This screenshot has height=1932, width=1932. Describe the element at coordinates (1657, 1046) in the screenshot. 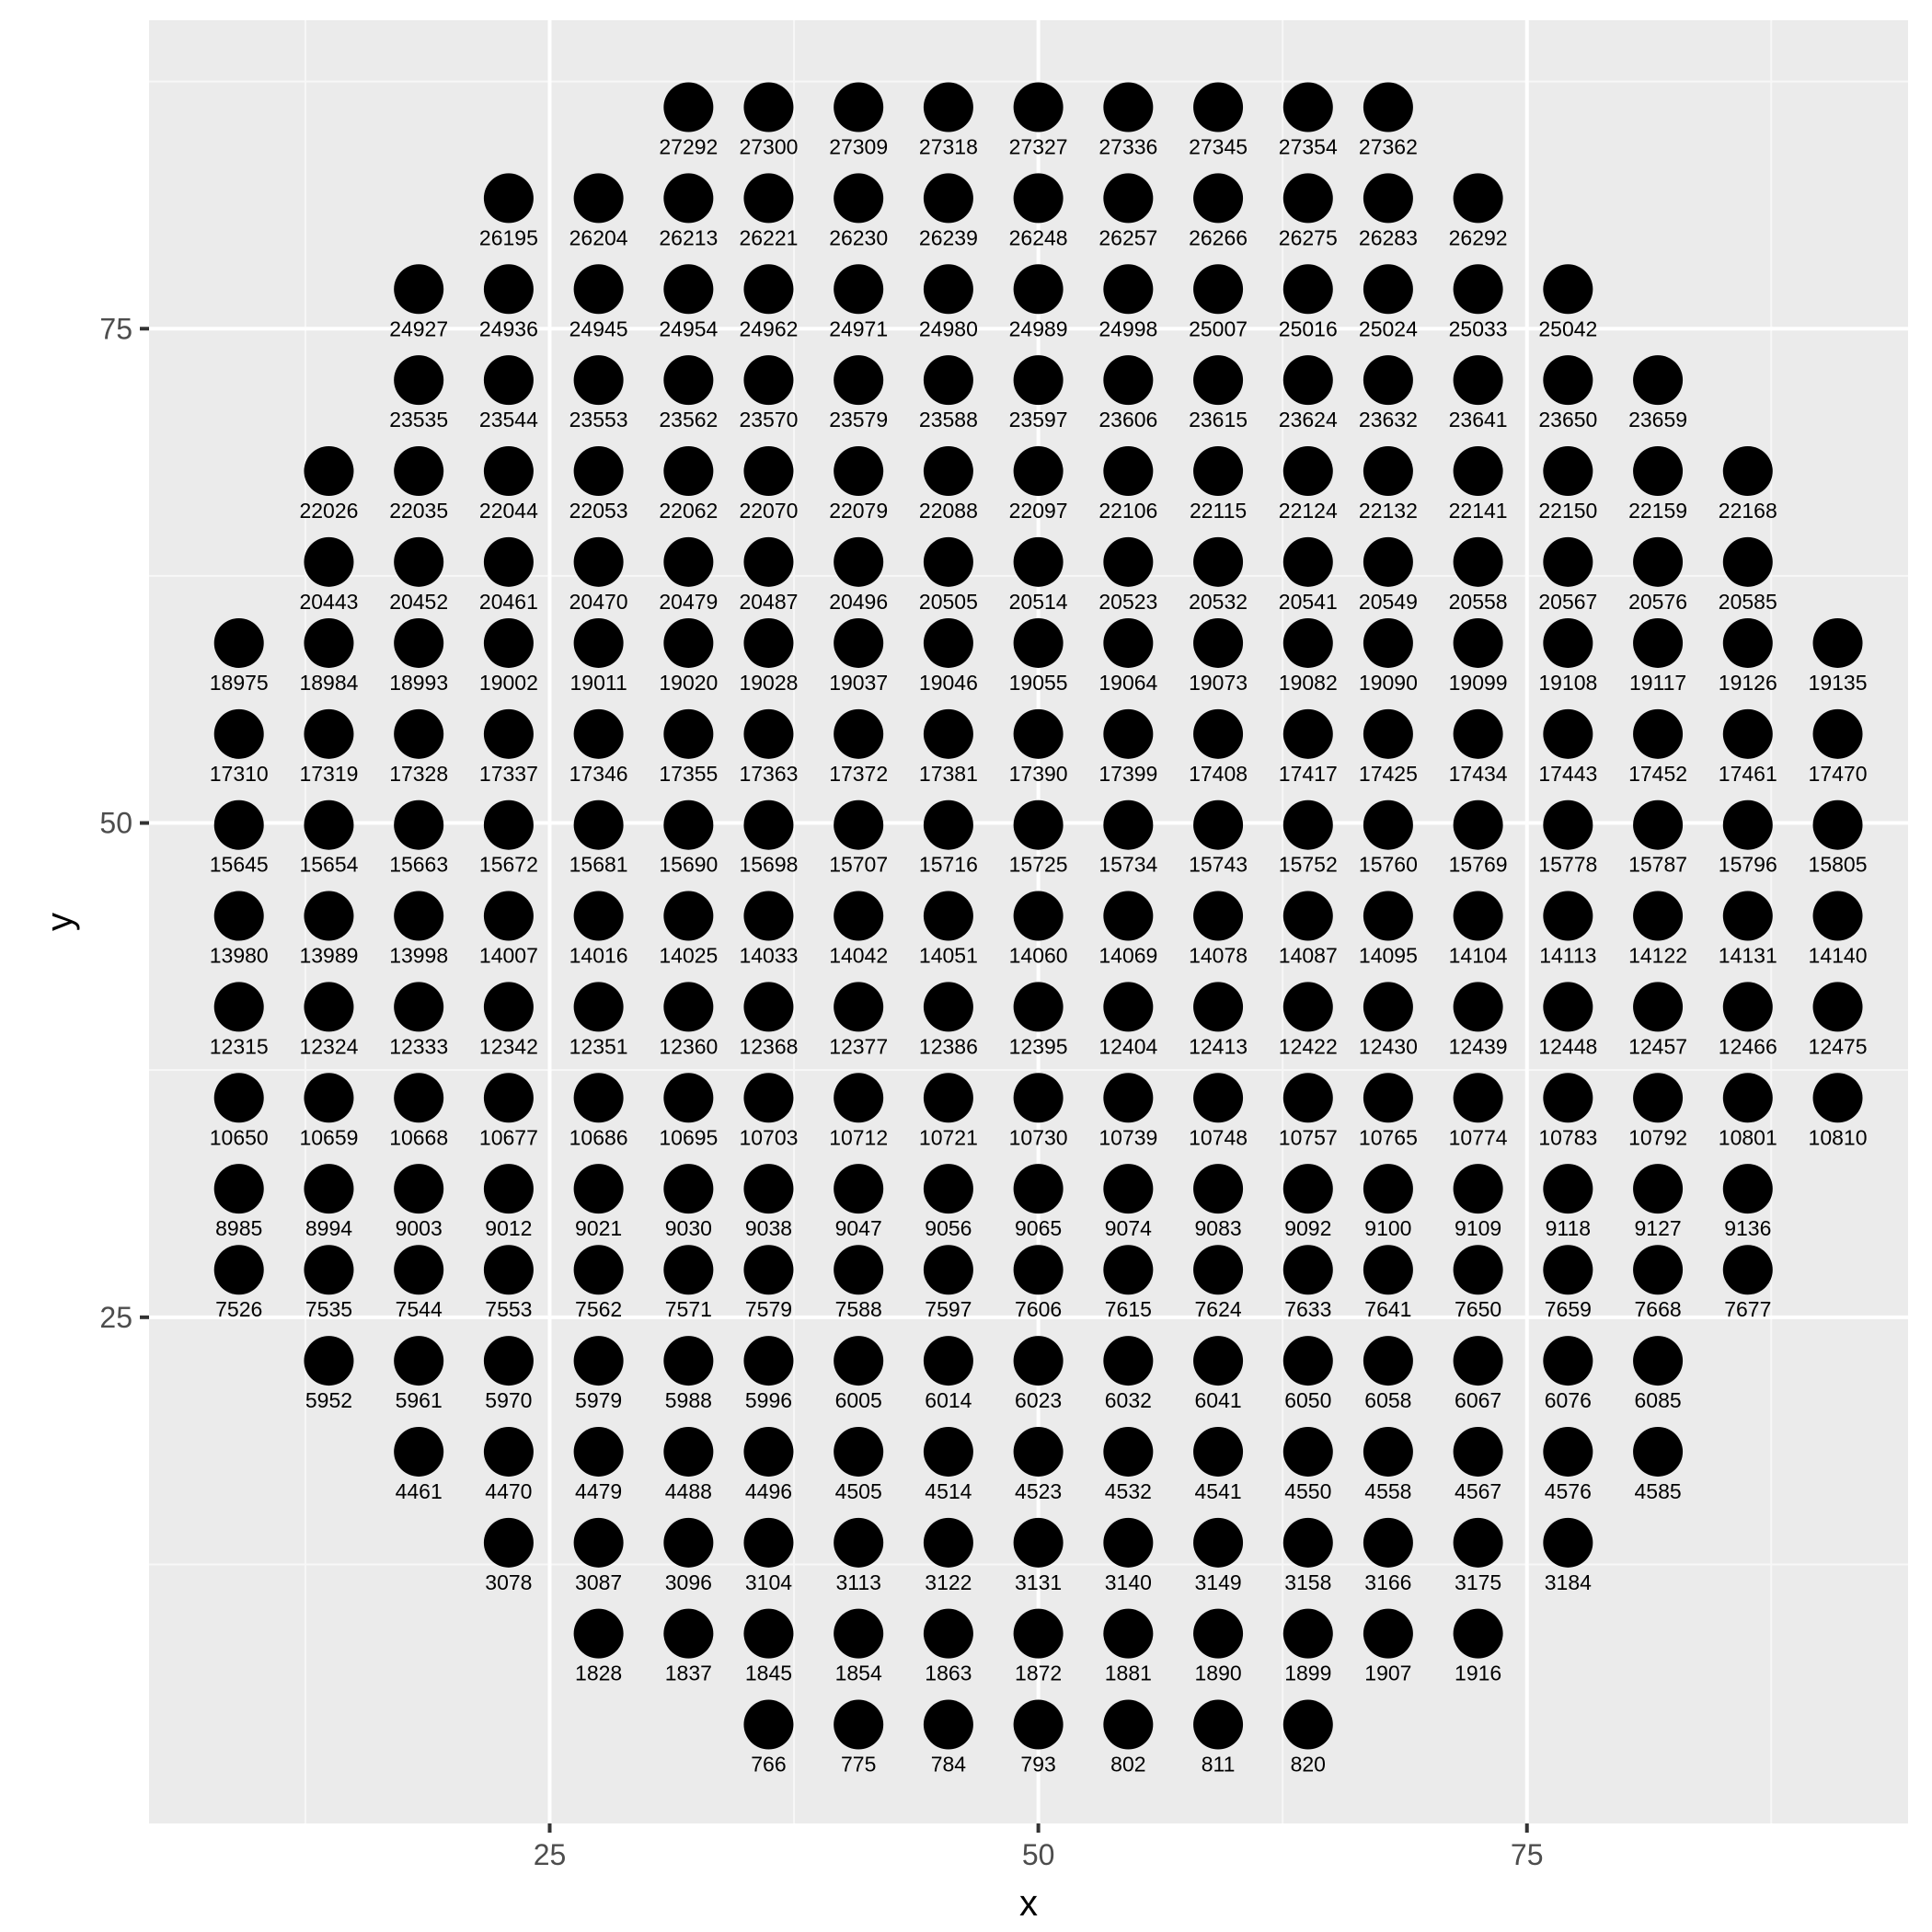

I see `point-label: 12457` at that location.